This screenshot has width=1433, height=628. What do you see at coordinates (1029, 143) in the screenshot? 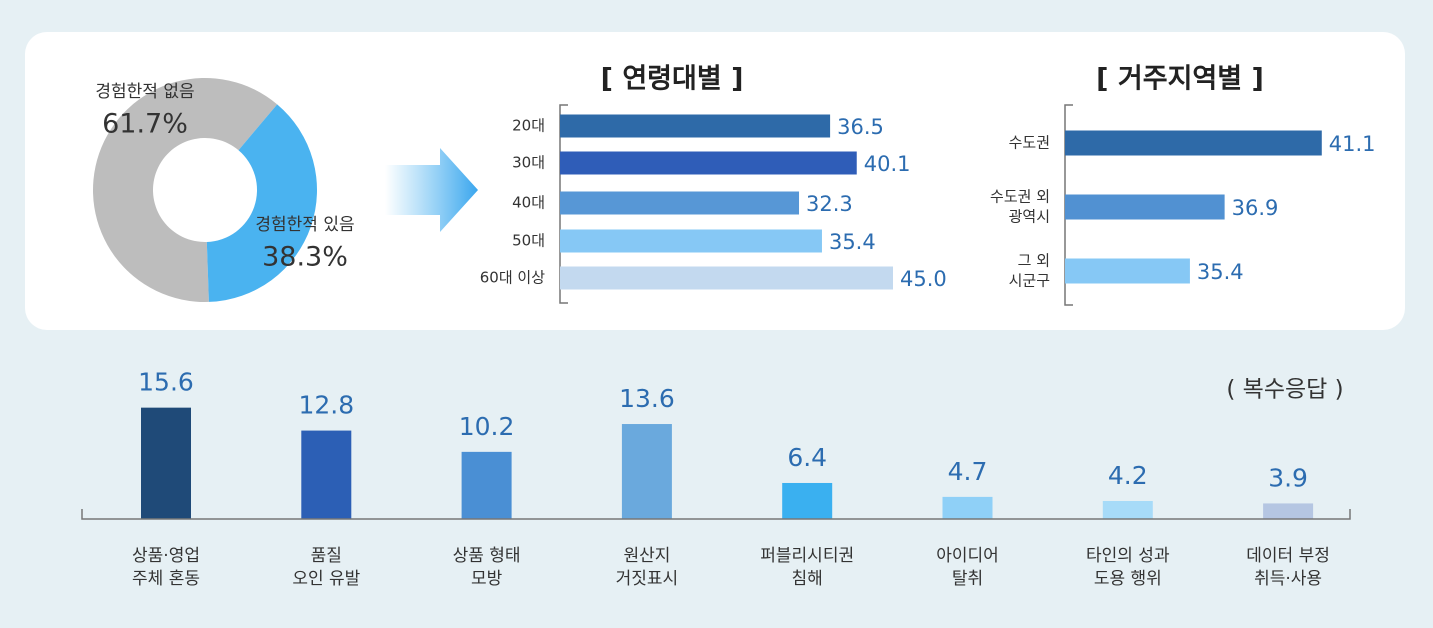
I see `category-label: 수도권` at bounding box center [1029, 143].